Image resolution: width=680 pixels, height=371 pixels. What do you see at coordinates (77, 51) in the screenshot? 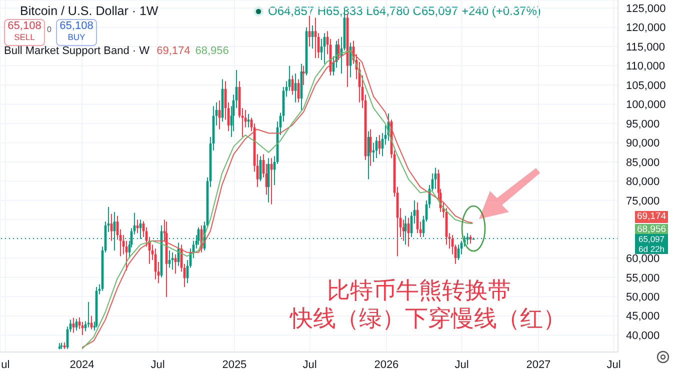
I see `annotation: Bull Market Support Band · W` at bounding box center [77, 51].